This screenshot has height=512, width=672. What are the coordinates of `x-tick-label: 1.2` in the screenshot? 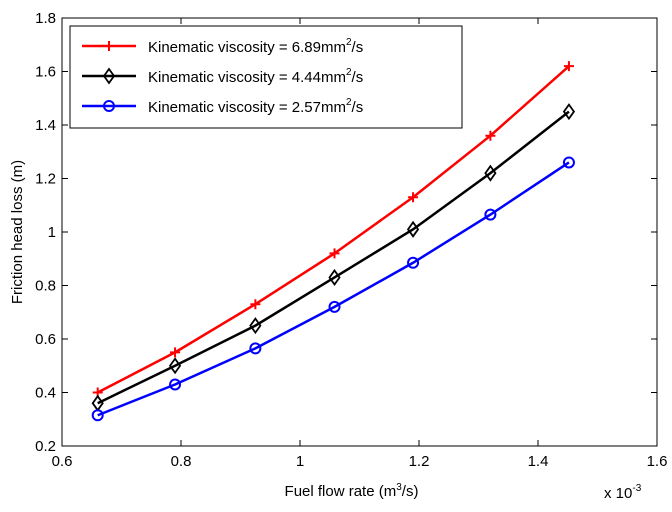 It's located at (419, 461).